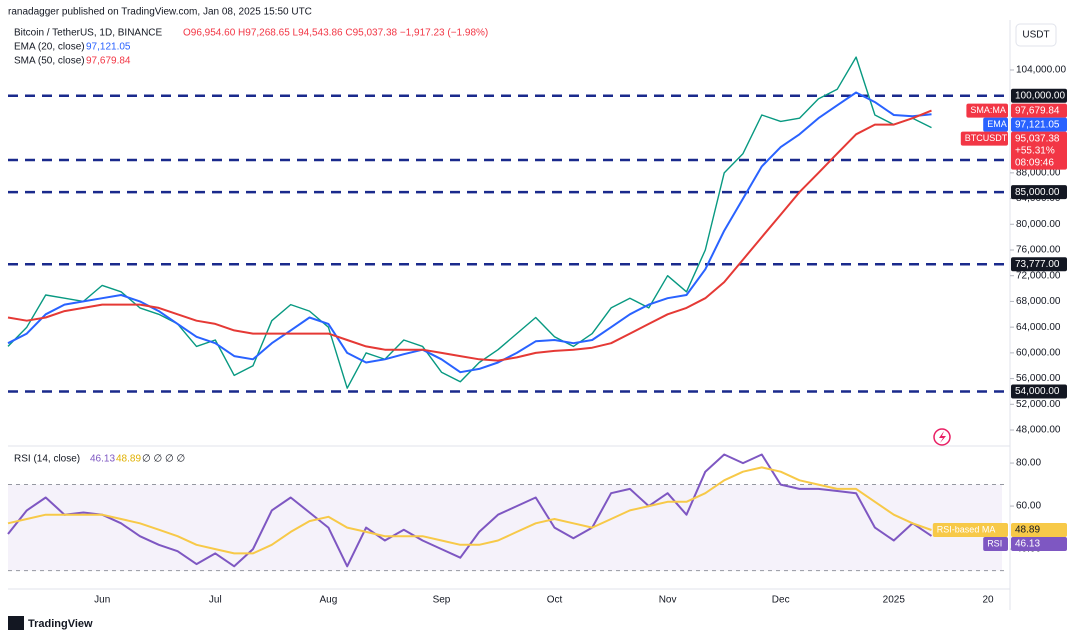 Image resolution: width=1080 pixels, height=639 pixels. What do you see at coordinates (1027, 530) in the screenshot?
I see `tag-label: 48.89` at bounding box center [1027, 530].